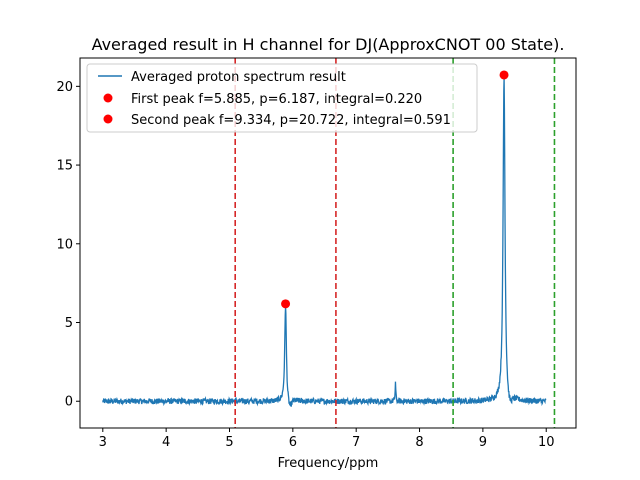 Image resolution: width=640 pixels, height=480 pixels. Describe the element at coordinates (64, 244) in the screenshot. I see `y-tick-label: 10` at that location.